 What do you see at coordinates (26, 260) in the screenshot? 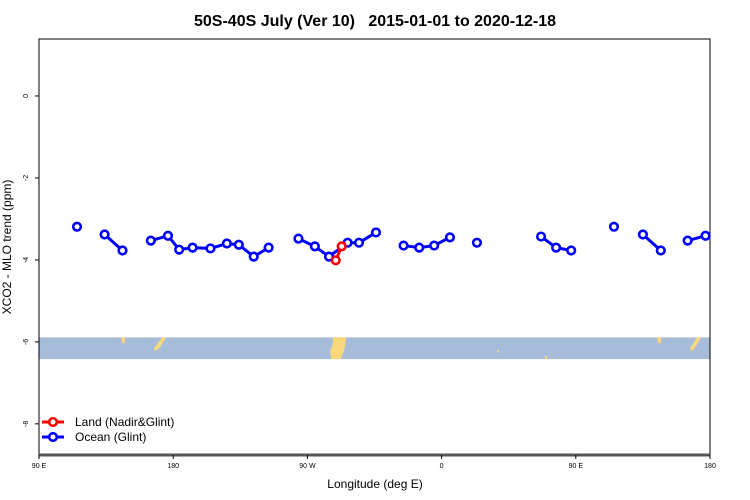
I see `y-tick-label: -4` at bounding box center [26, 260].